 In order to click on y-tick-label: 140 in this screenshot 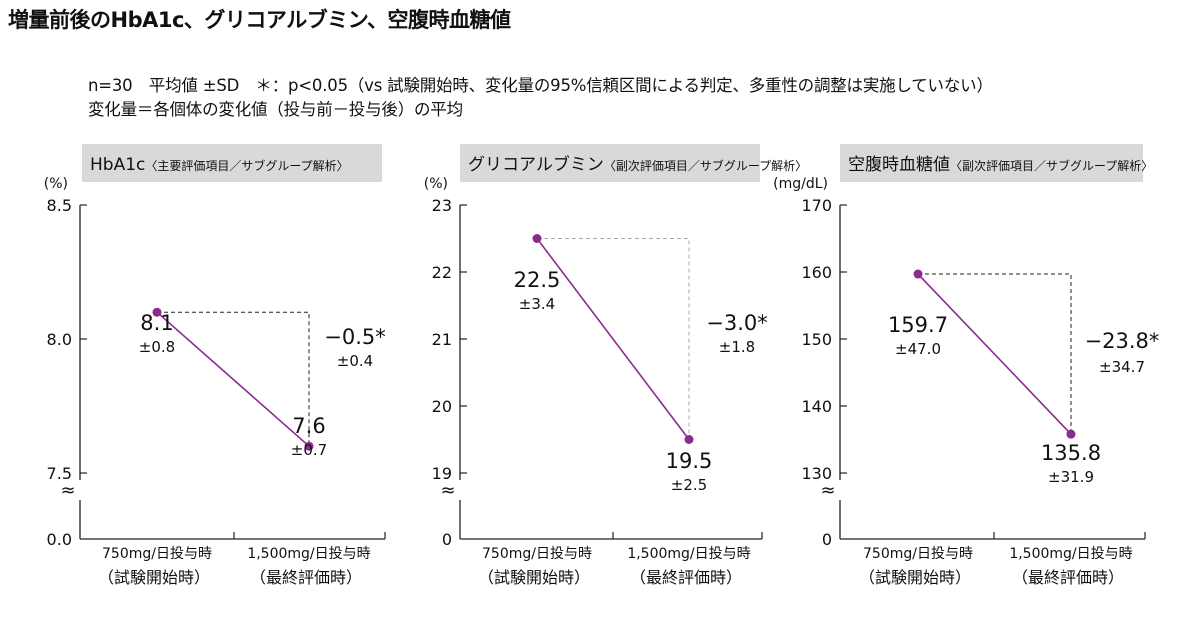, I will do `click(816, 406)`.